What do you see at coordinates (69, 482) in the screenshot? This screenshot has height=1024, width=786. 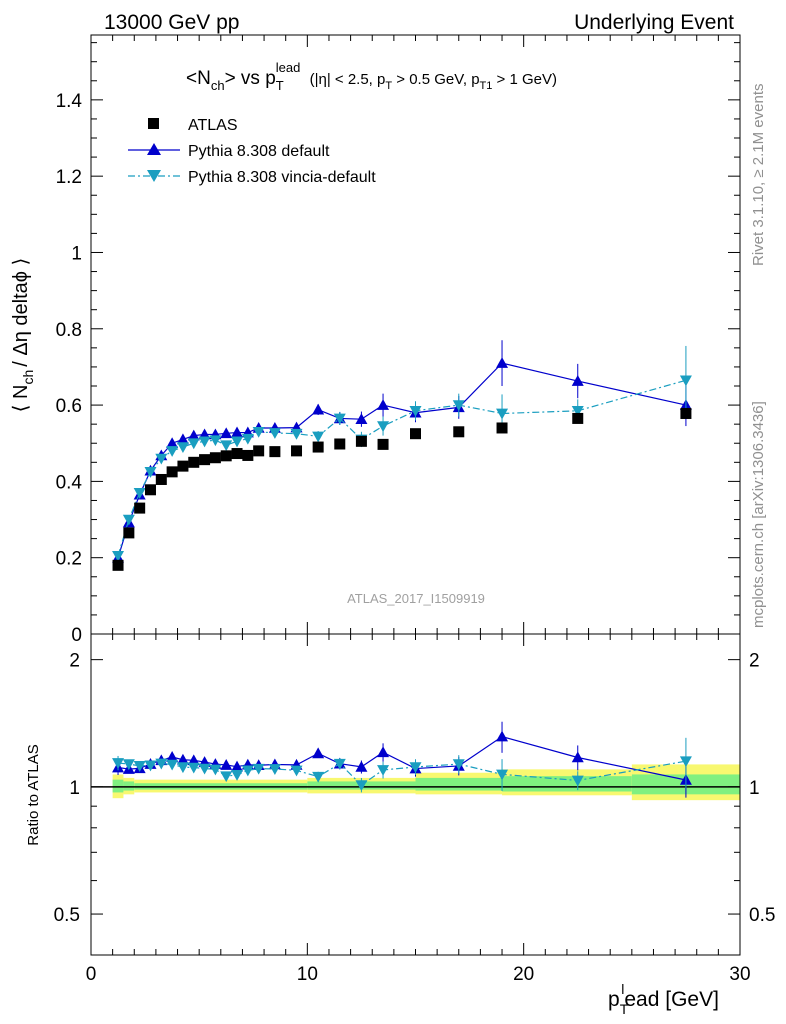 I see `y-tick-label: 0.4` at bounding box center [69, 482].